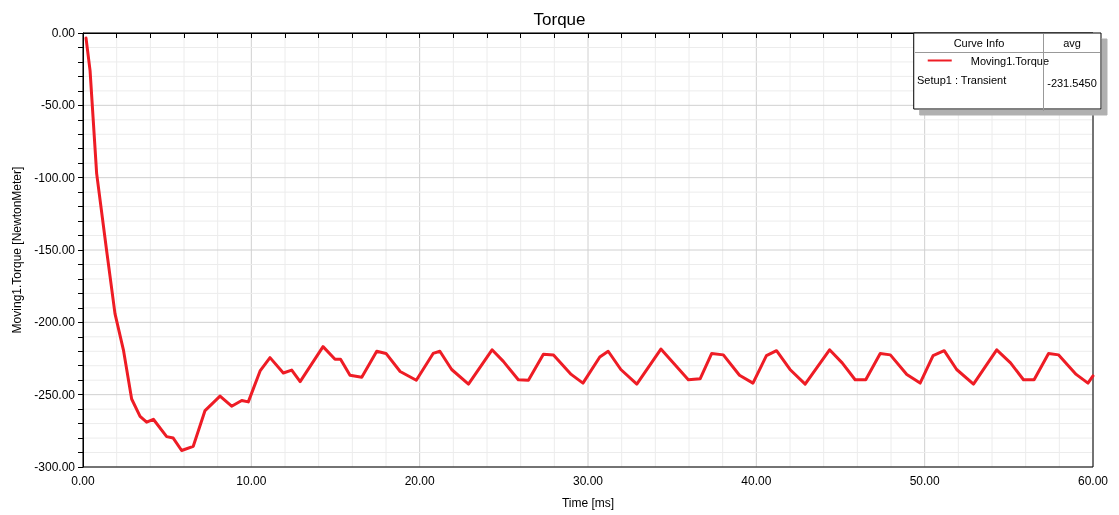 Image resolution: width=1119 pixels, height=515 pixels. Describe the element at coordinates (63, 33) in the screenshot. I see `y-tick-label: 0.00` at that location.